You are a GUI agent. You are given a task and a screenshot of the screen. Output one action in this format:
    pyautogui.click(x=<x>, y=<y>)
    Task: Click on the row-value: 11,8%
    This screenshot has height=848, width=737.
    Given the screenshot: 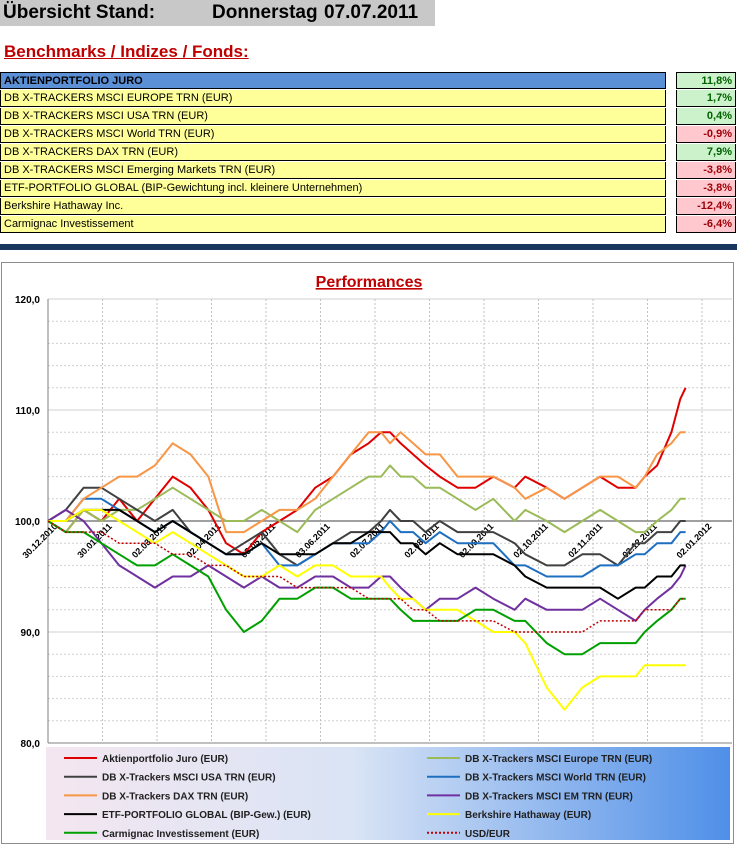 What is the action you would take?
    pyautogui.click(x=706, y=80)
    